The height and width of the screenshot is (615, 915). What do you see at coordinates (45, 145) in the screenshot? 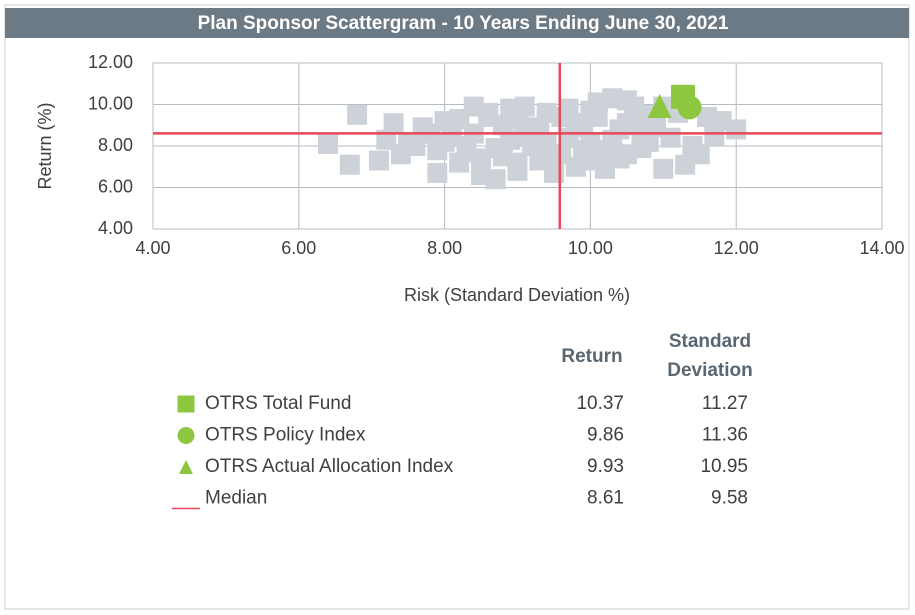
I see `y-axis-label: Return (%)` at bounding box center [45, 145].